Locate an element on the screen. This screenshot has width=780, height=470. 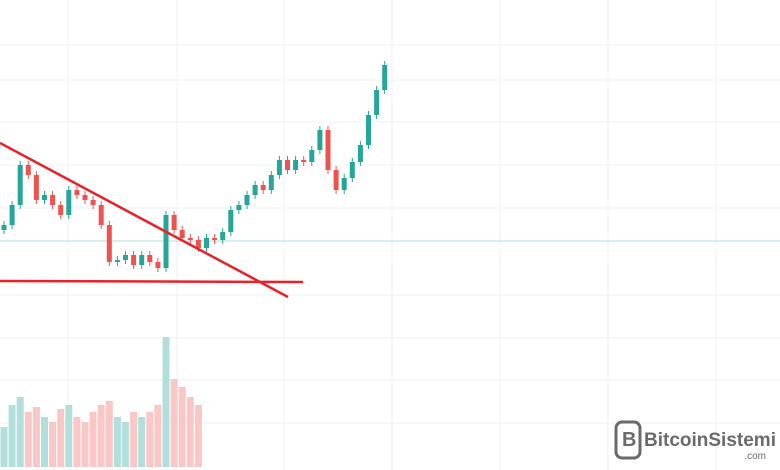
watermark: B BitcoinSistemi .com is located at coordinates (695, 441).